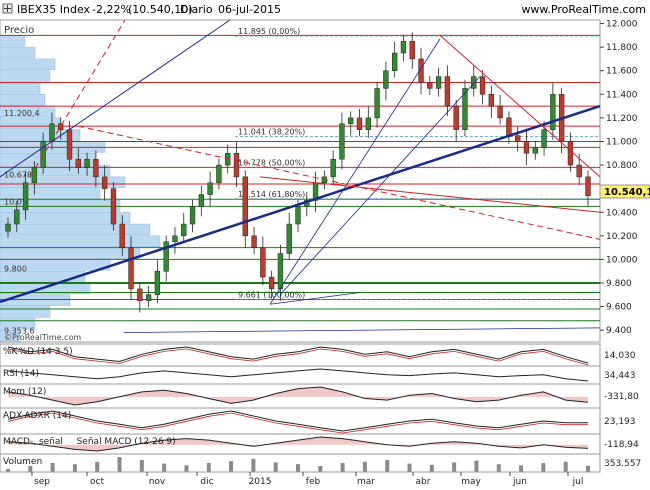  Describe the element at coordinates (622, 25) in the screenshot. I see `y-tick-label: 12.000` at that location.